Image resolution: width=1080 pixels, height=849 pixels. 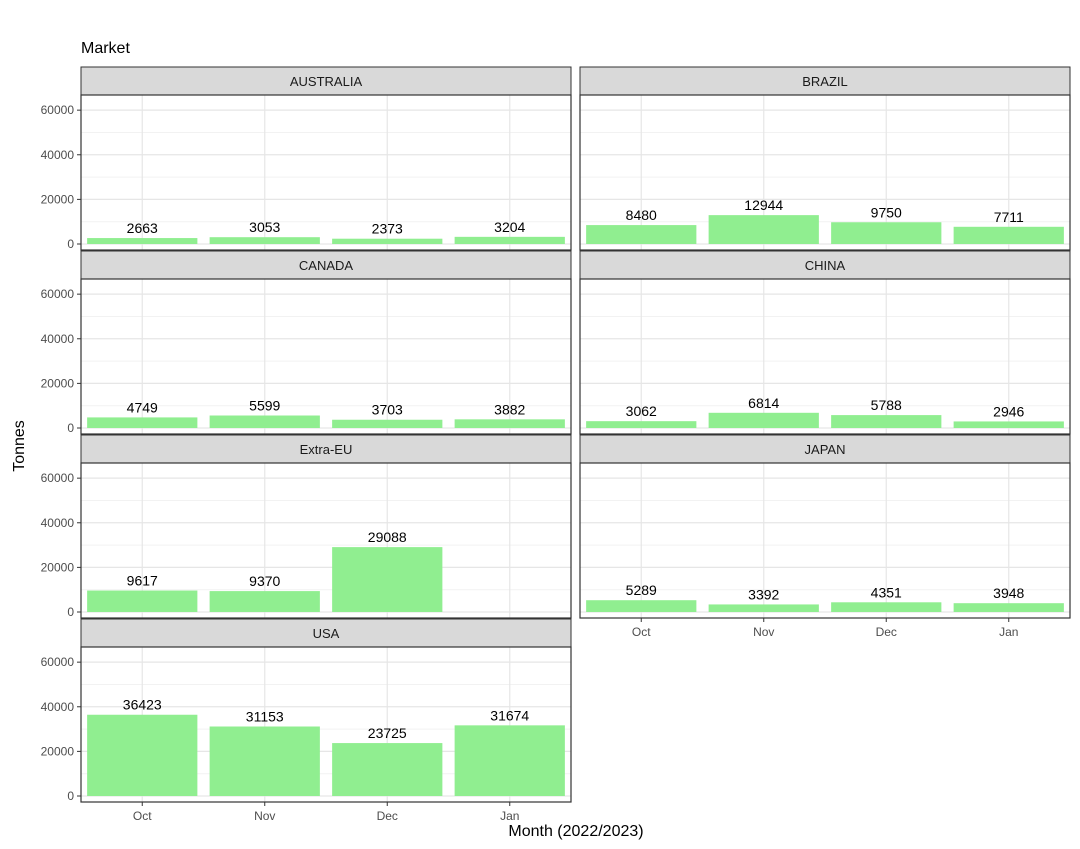 What do you see at coordinates (641, 590) in the screenshot?
I see `data-label: 5289` at bounding box center [641, 590].